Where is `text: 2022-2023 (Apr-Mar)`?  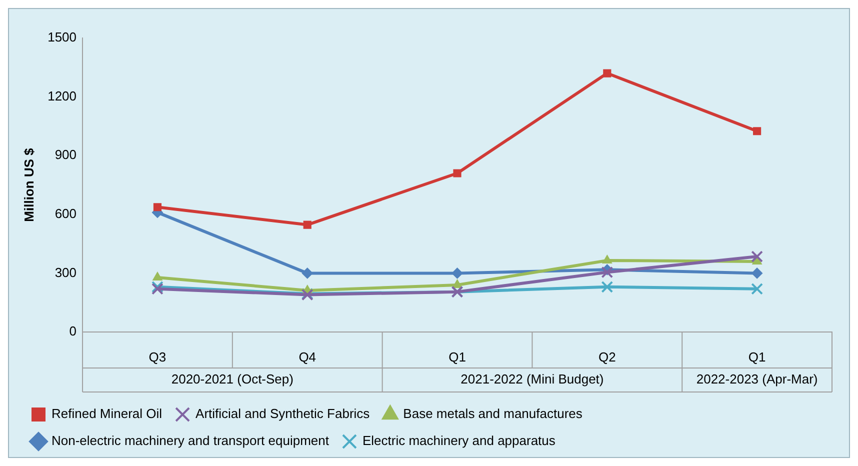
text: 2022-2023 (Apr-Mar) is located at coordinates (757, 379).